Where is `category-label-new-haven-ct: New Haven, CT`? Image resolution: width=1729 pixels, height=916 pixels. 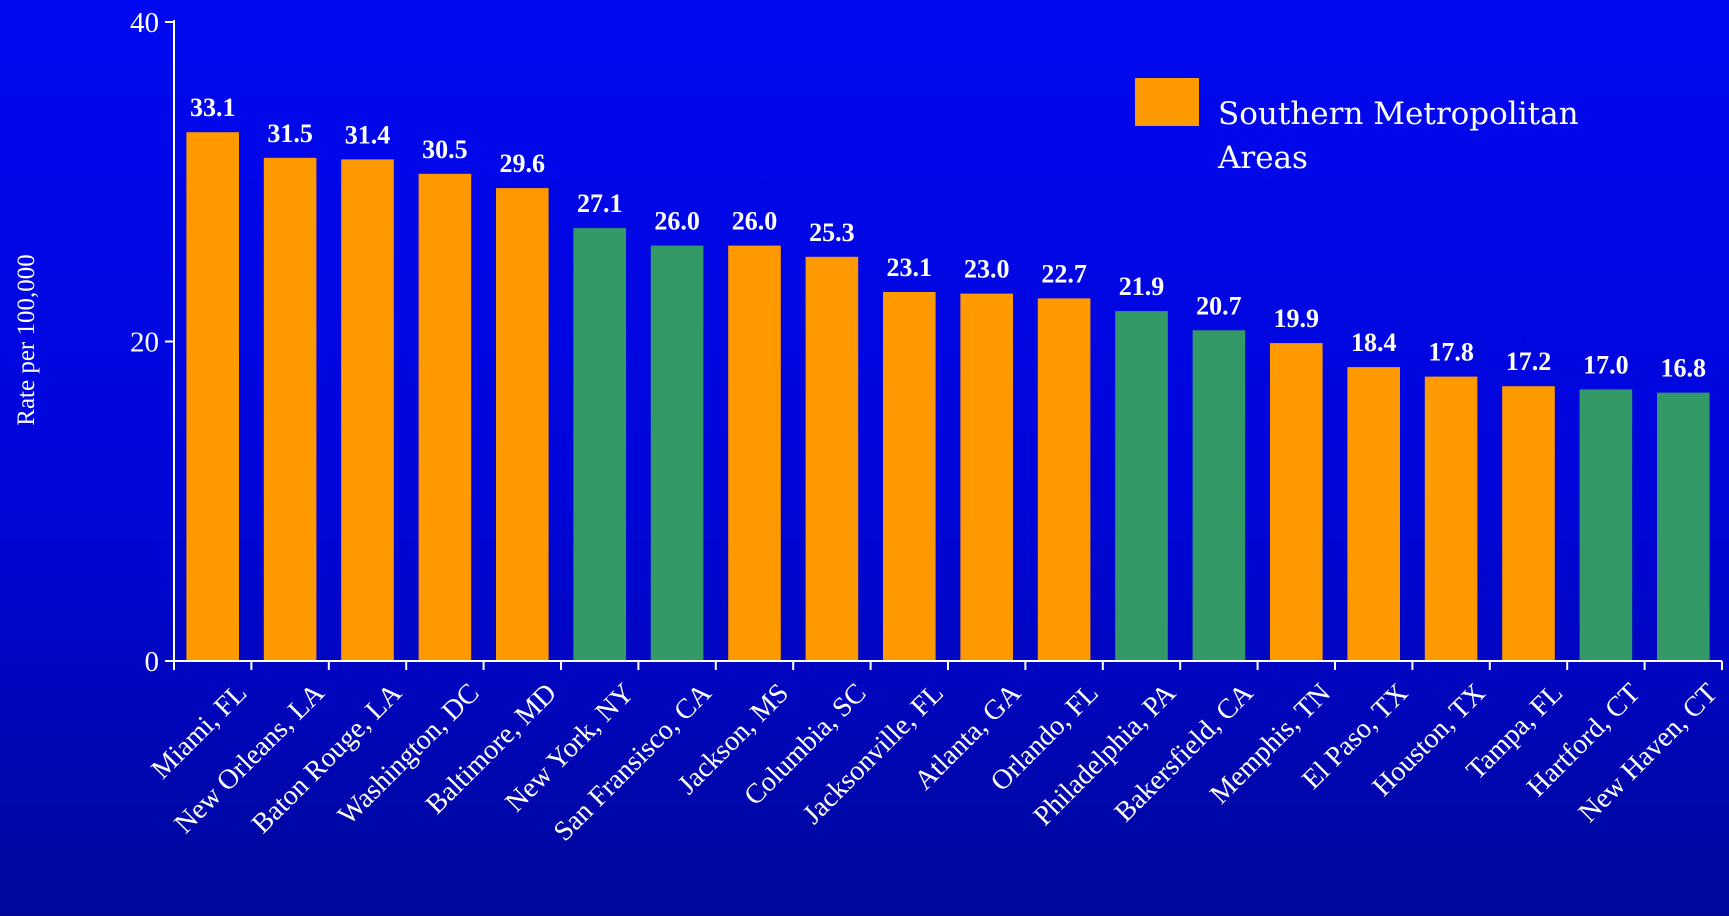 category-label-new-haven-ct: New Haven, CT is located at coordinates (1648, 753).